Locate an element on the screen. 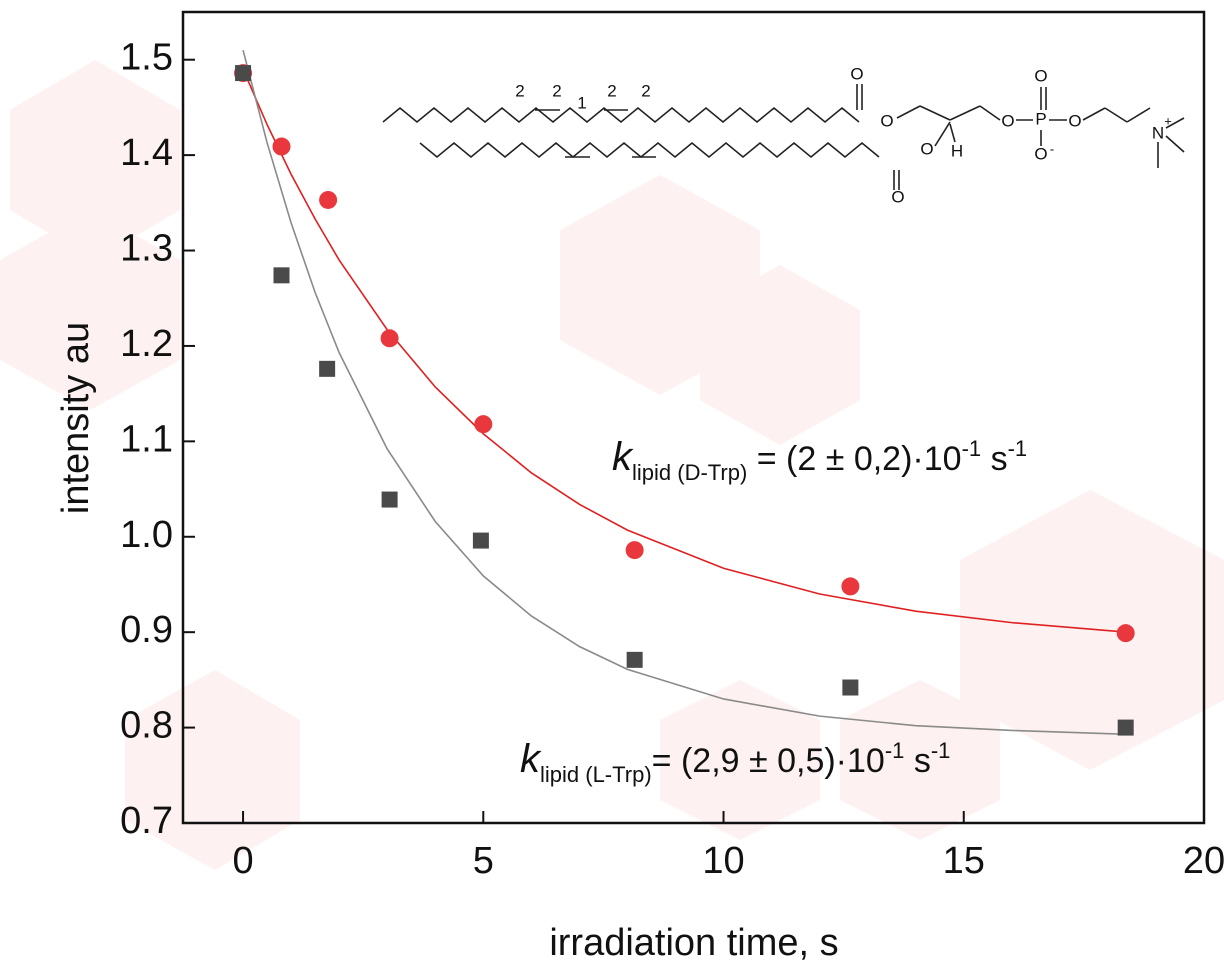 The image size is (1224, 966). structure-labels: 2 2 1 2 2 O O O O H O P O O O N + - is located at coordinates (843, 135).